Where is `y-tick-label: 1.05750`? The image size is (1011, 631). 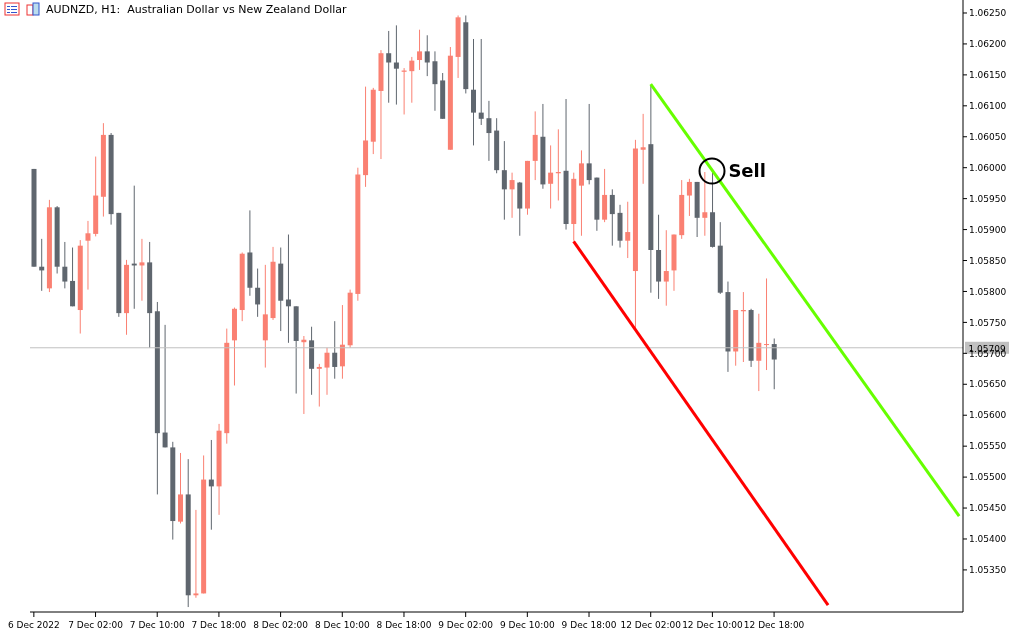 y-tick-label: 1.05750 is located at coordinates (988, 322).